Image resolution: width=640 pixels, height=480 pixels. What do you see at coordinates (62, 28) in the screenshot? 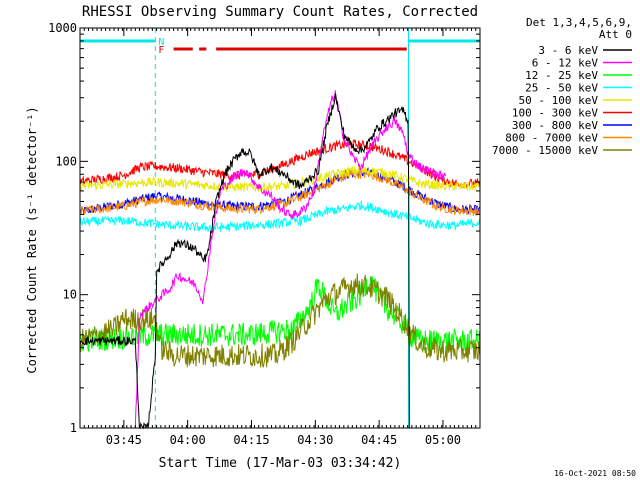
I see `y-tick-label: 1000` at bounding box center [62, 28].